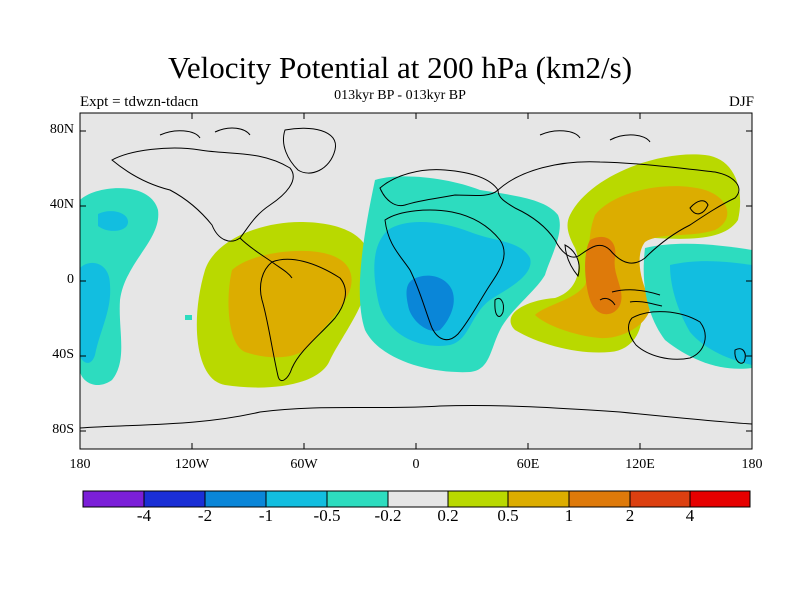  I want to click on lat-label-40n: 40N, so click(61, 204).